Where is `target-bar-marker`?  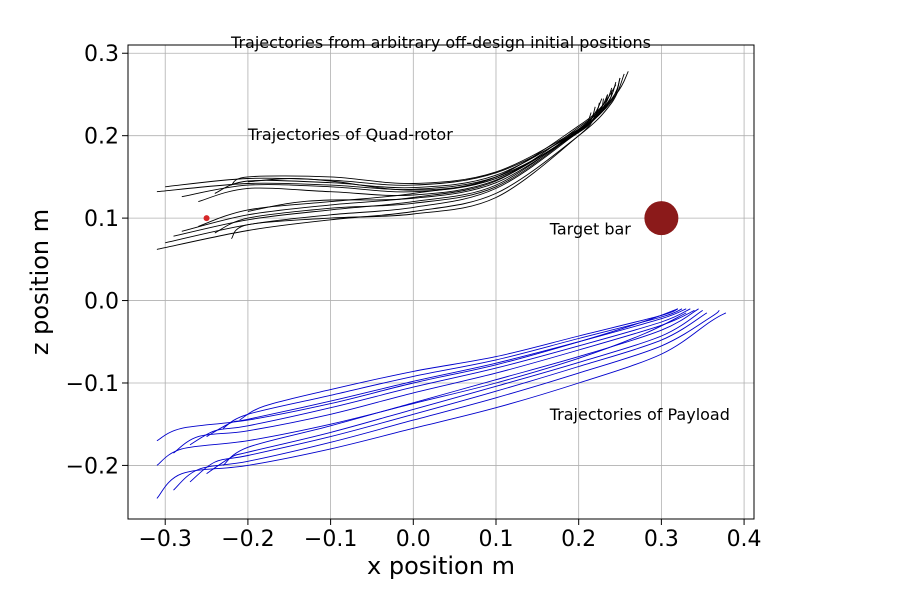
target-bar-marker is located at coordinates (661, 218).